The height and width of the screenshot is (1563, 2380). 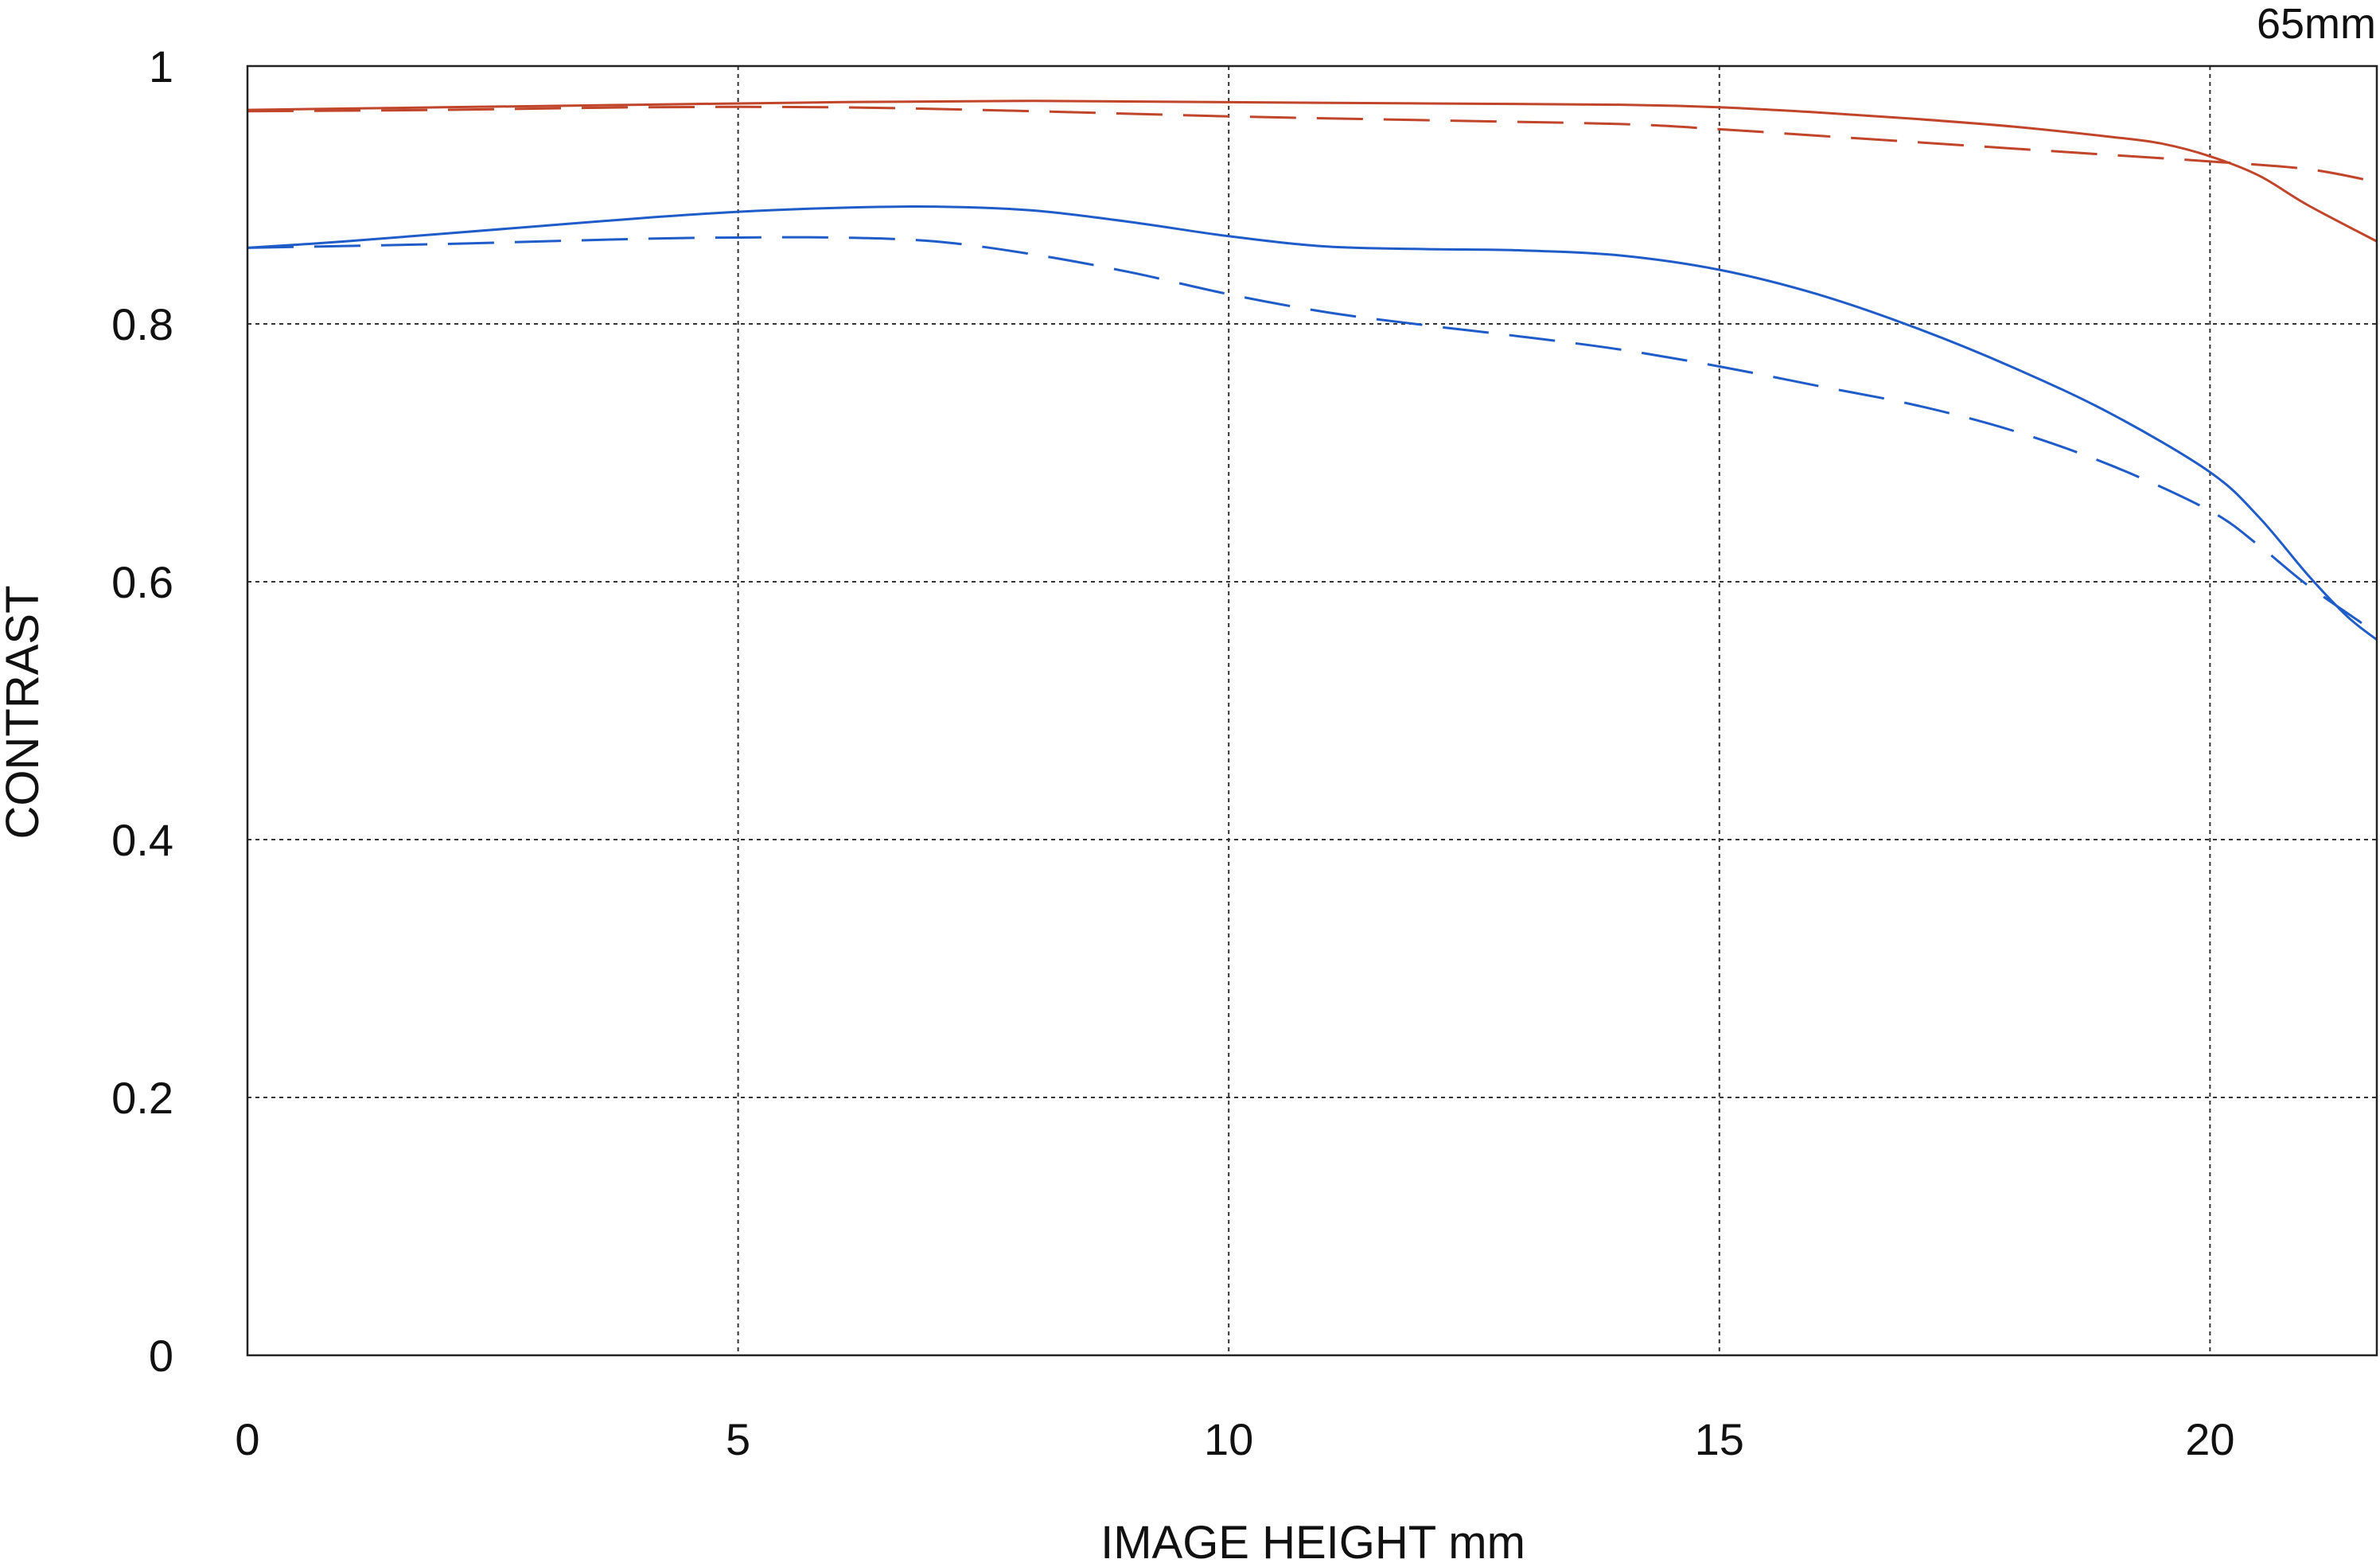 I want to click on x-axis-title: IMAGE HEIGHT mm, so click(x=1312, y=1540).